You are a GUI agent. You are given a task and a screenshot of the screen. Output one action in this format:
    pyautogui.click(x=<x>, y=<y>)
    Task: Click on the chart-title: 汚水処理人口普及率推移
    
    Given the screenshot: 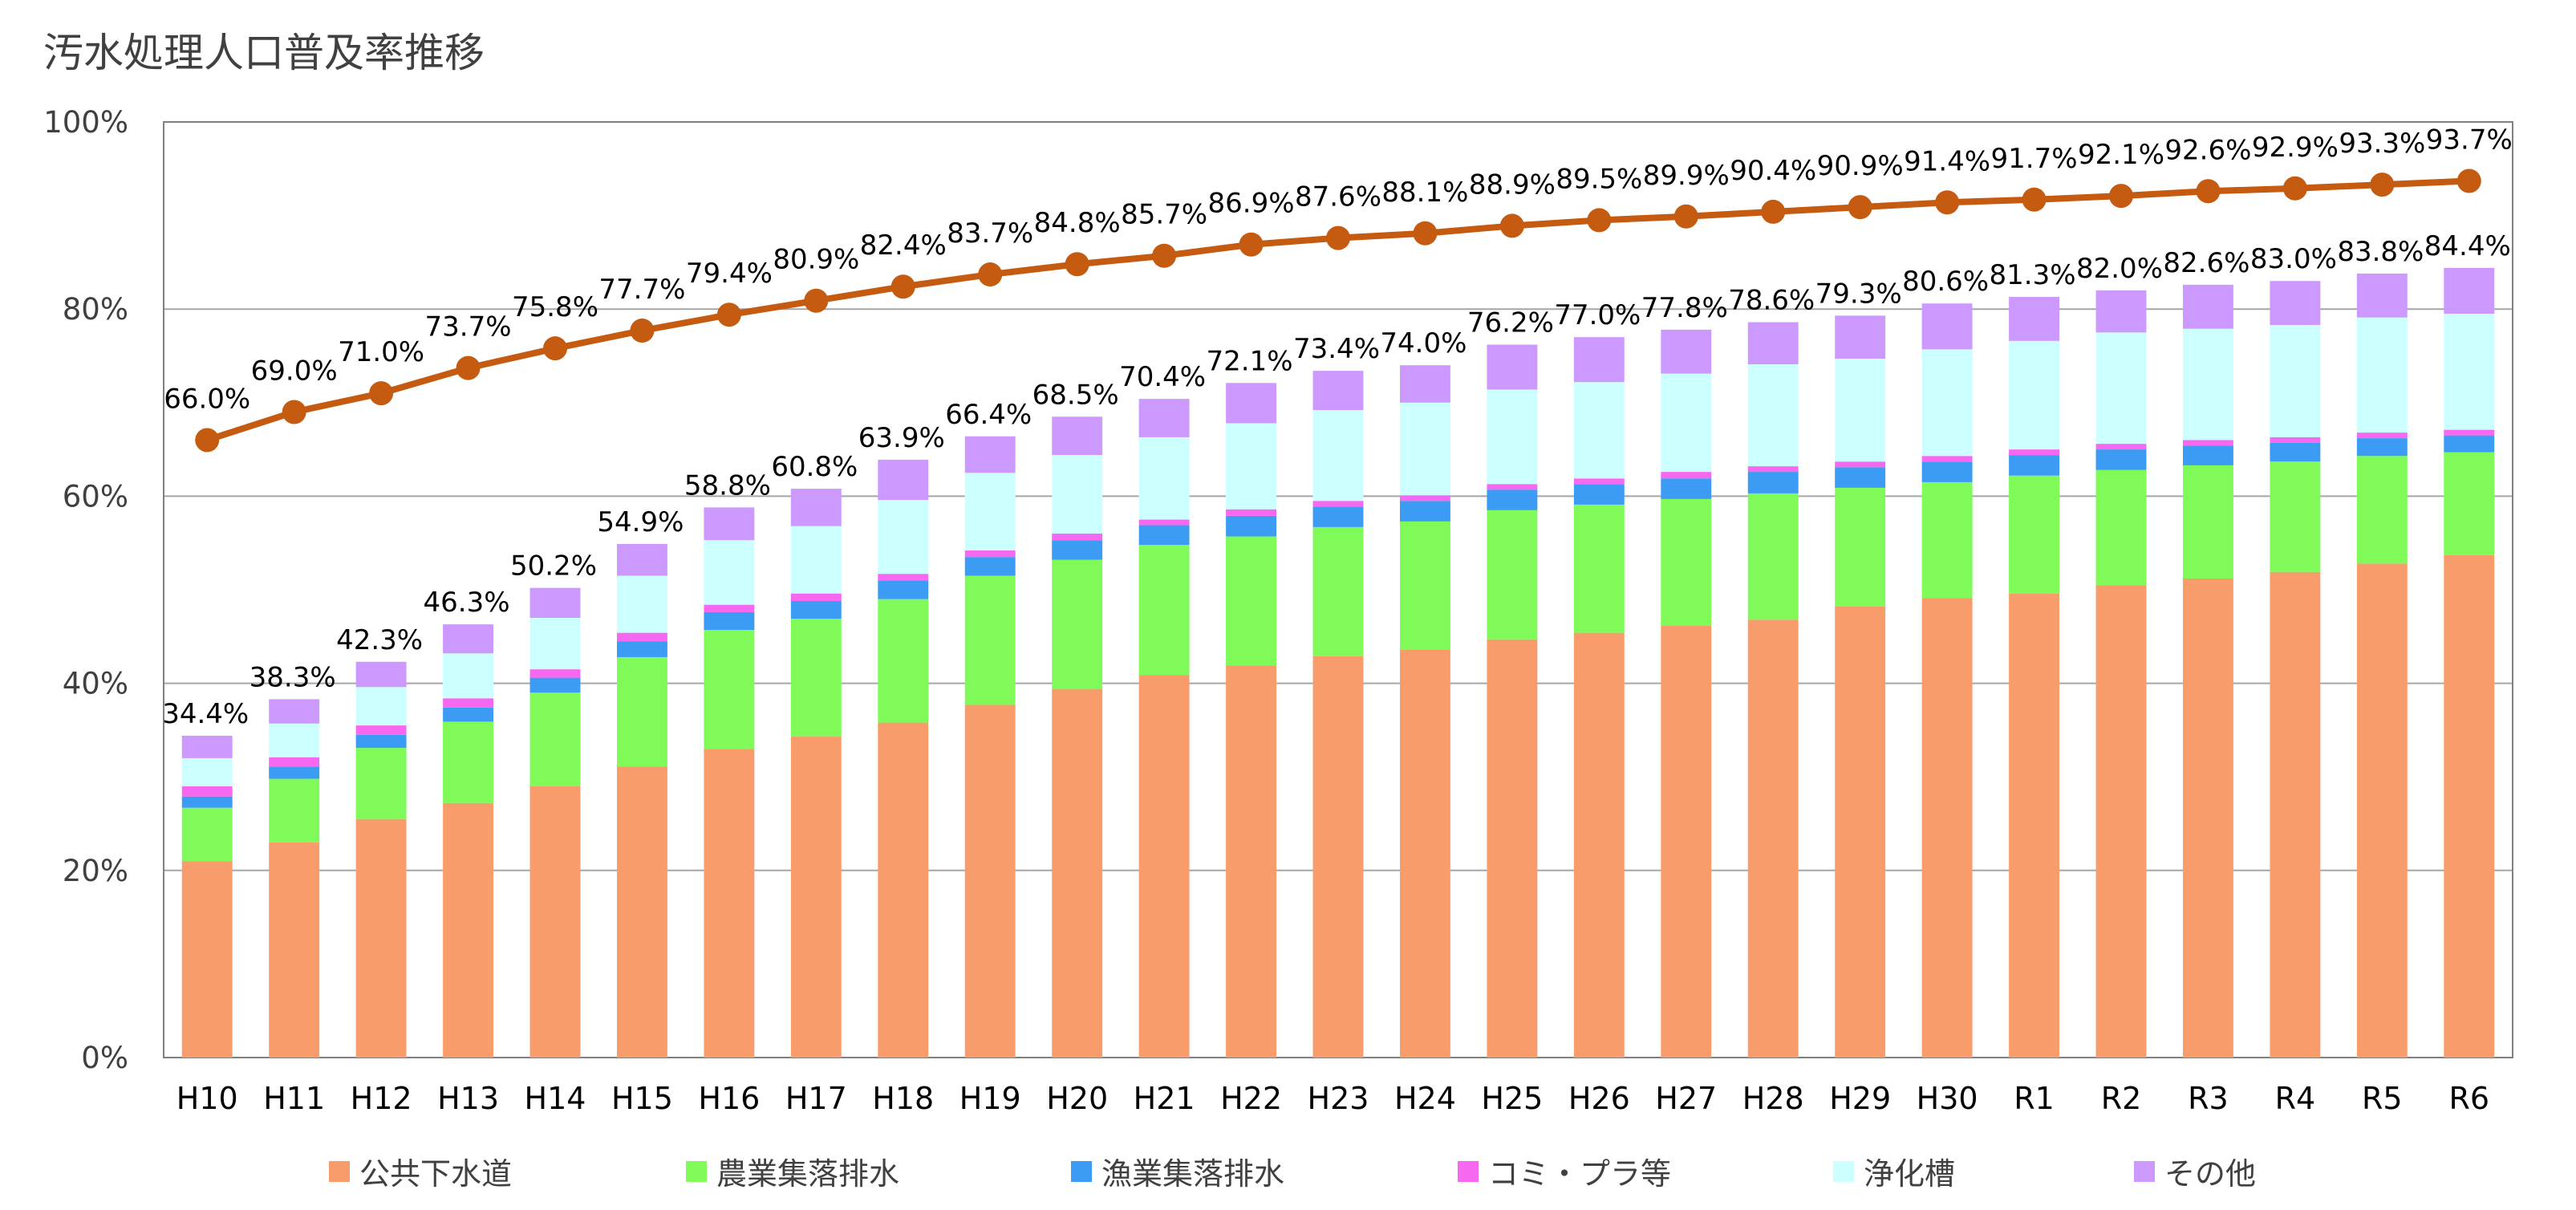 What is the action you would take?
    pyautogui.click(x=264, y=53)
    